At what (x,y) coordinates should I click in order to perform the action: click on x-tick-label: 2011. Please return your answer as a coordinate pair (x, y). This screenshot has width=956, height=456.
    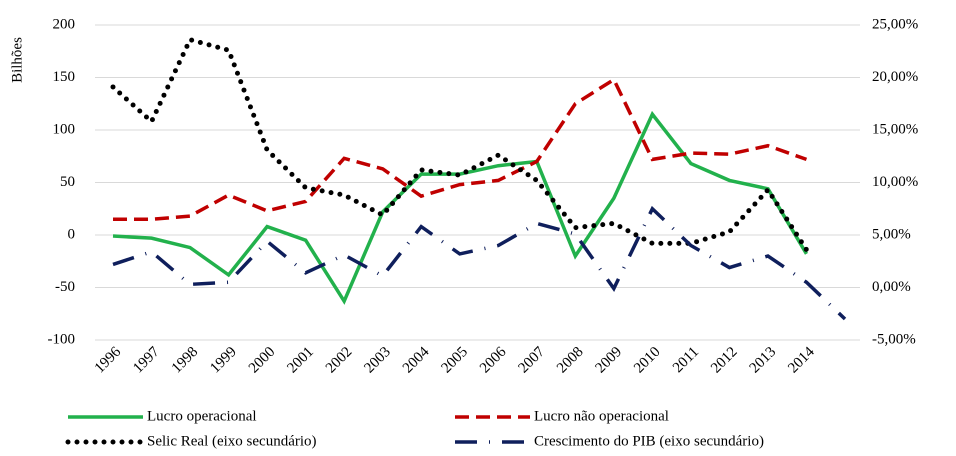
    Looking at the image, I should click on (686, 360).